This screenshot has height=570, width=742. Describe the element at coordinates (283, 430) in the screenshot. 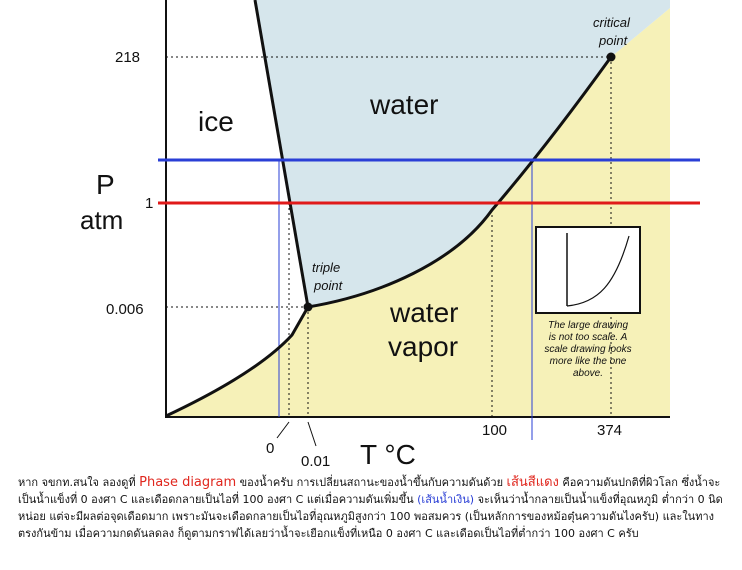

I see `x-tick-0-pointer` at that location.